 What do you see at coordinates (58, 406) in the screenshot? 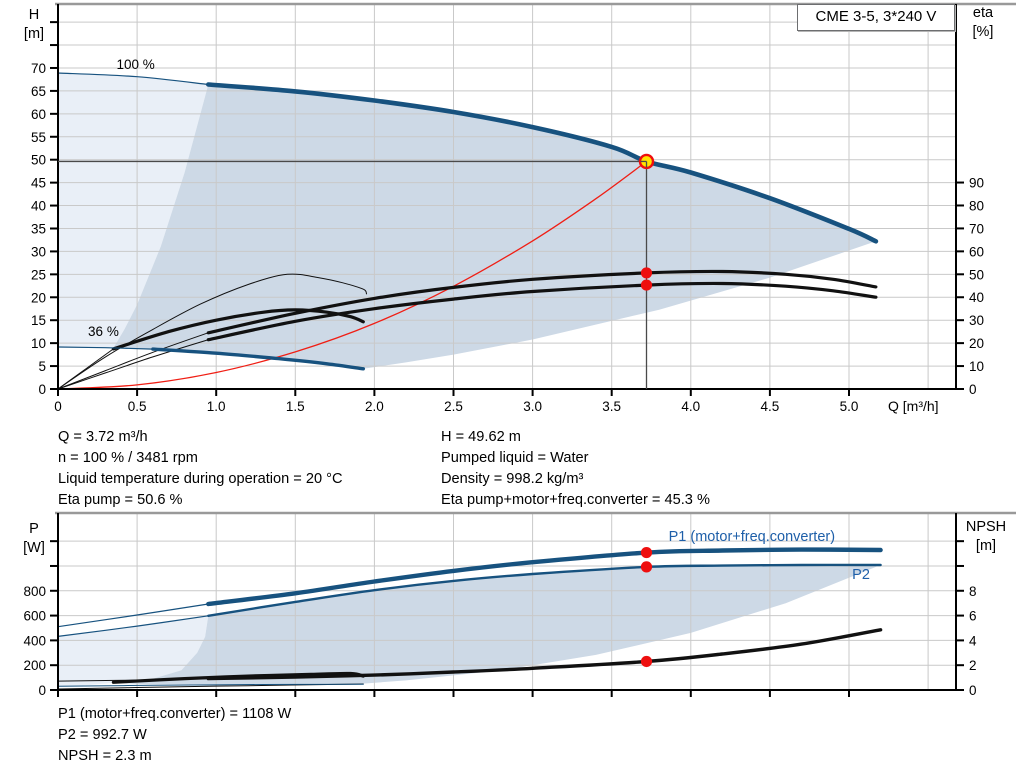
I see `x-tick-label: 0` at bounding box center [58, 406].